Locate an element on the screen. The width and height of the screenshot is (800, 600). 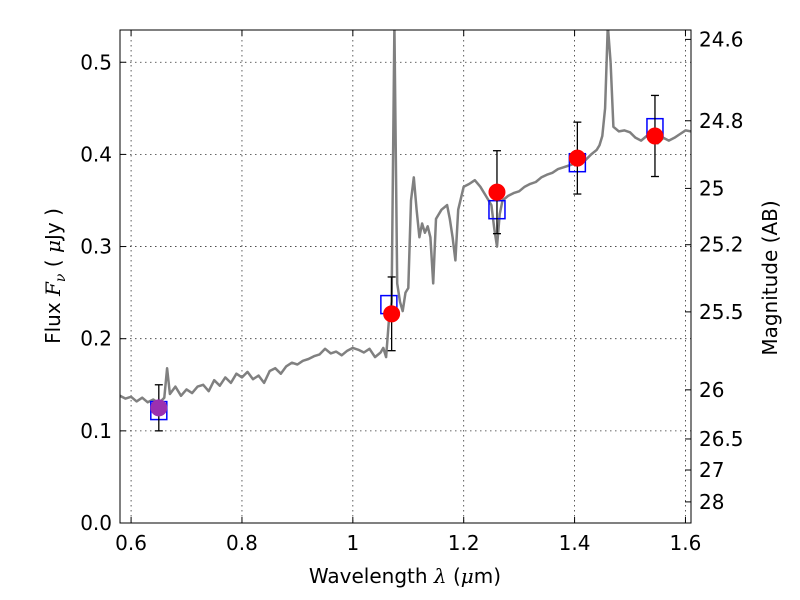
x-tick-label: 1.2 is located at coordinates (464, 543).